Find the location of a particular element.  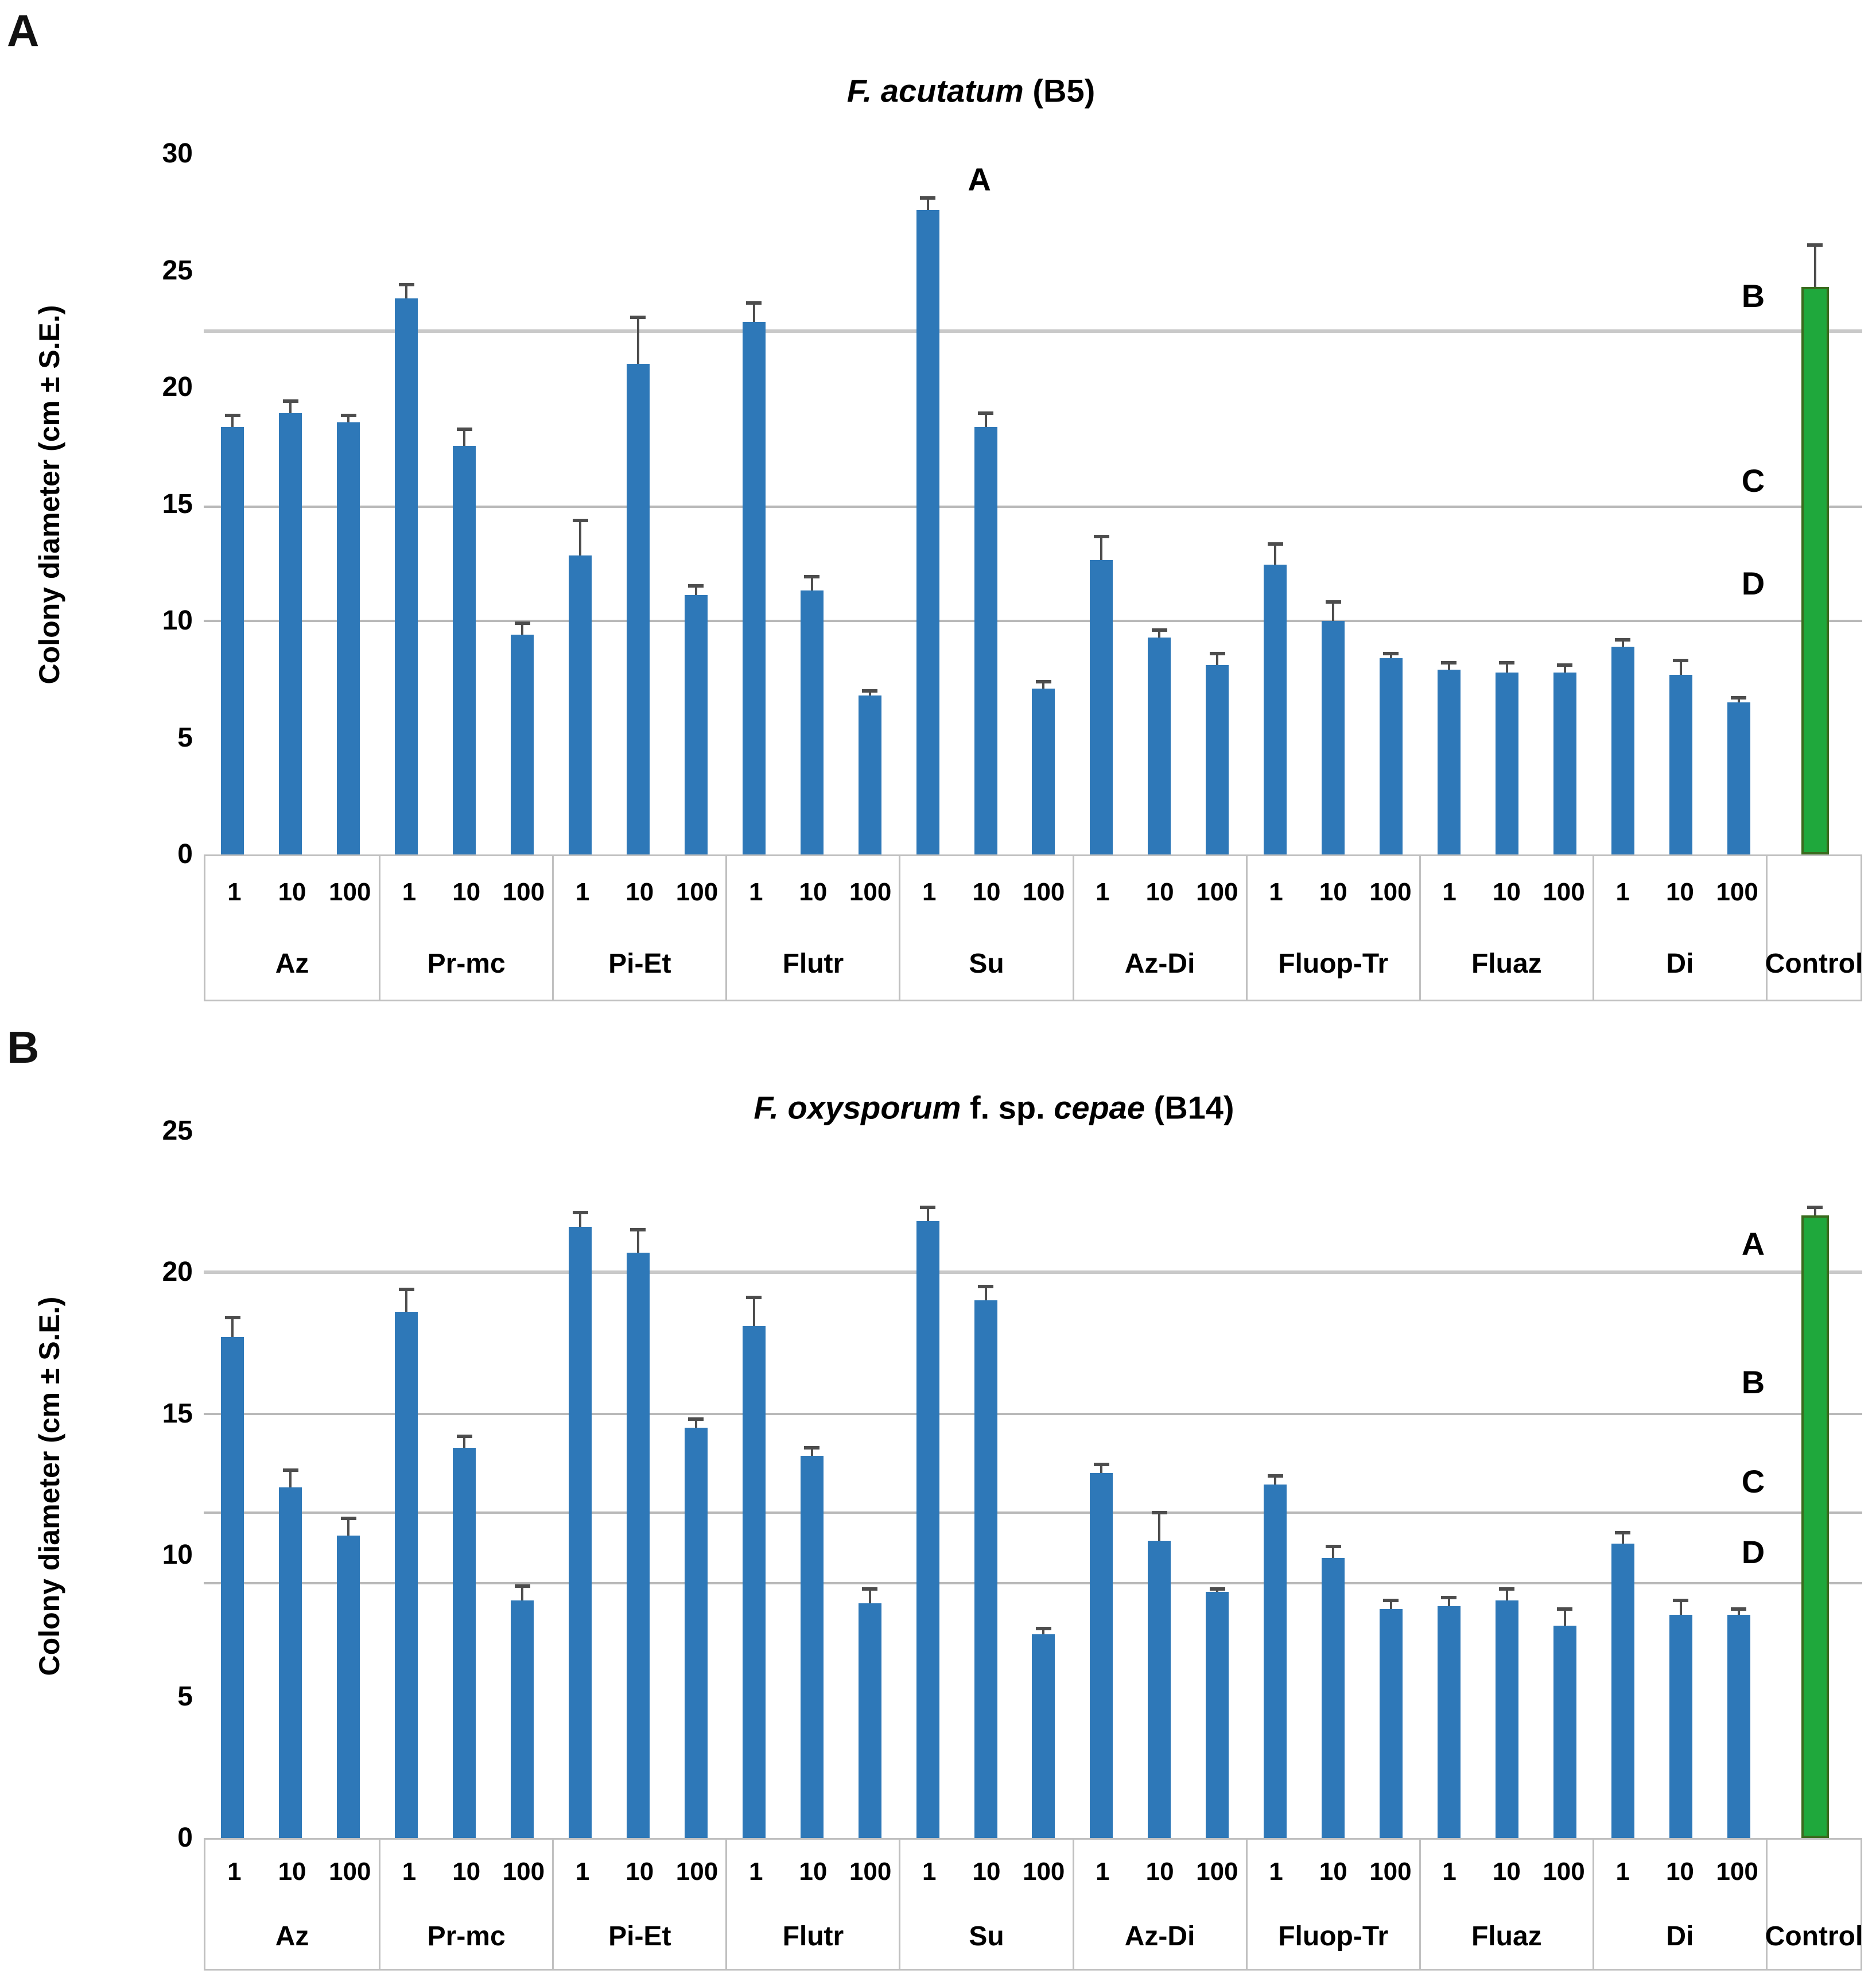

y-tick-label: 0 is located at coordinates (185, 854).